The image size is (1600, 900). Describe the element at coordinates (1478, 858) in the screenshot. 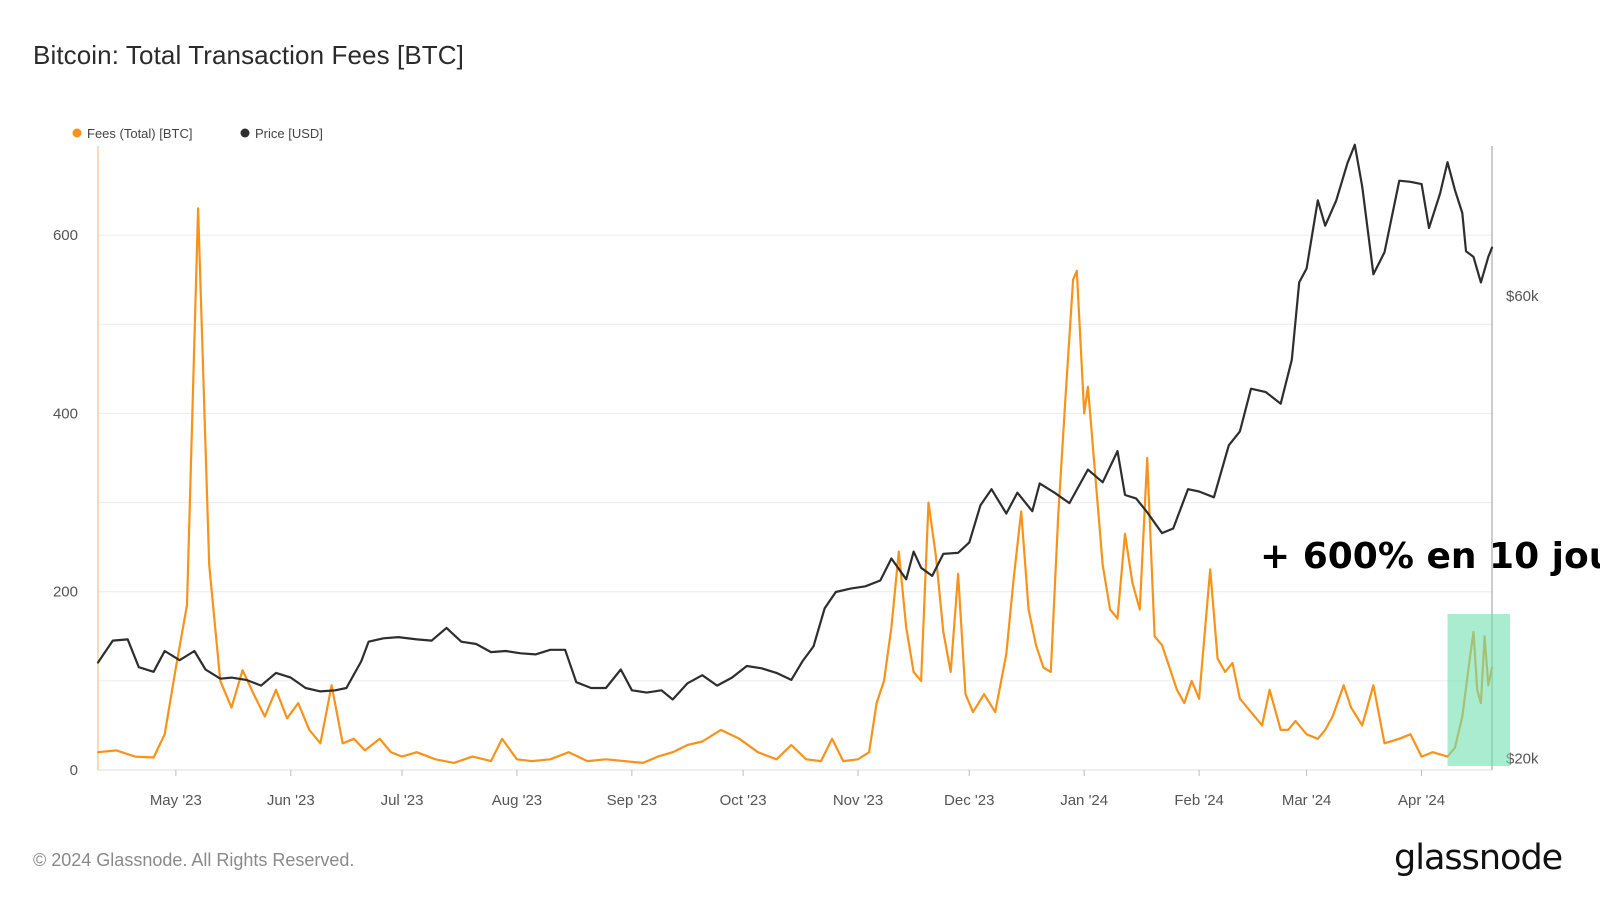

I see `glassnode-logo: glassnode` at that location.